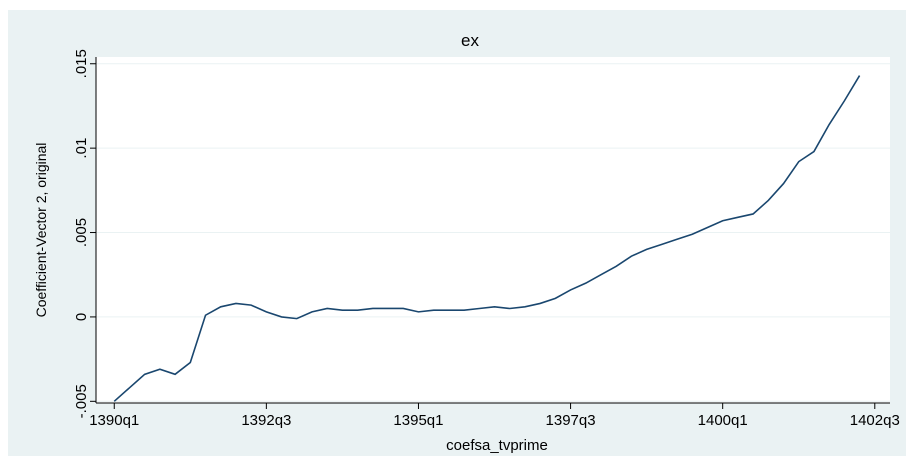  I want to click on x-tick-label: 1395q1, so click(418, 420).